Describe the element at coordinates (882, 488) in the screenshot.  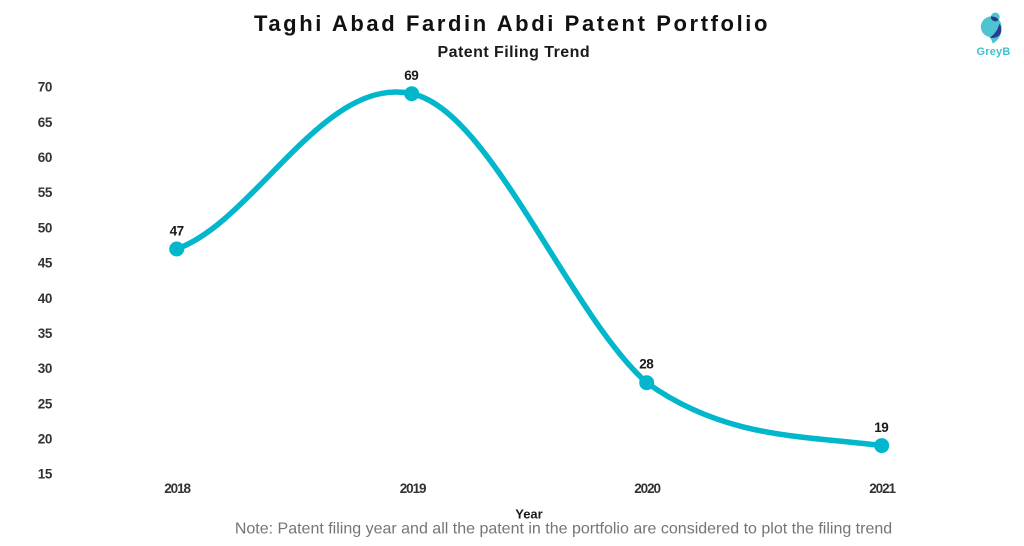
I see `svg-text: 2021` at that location.